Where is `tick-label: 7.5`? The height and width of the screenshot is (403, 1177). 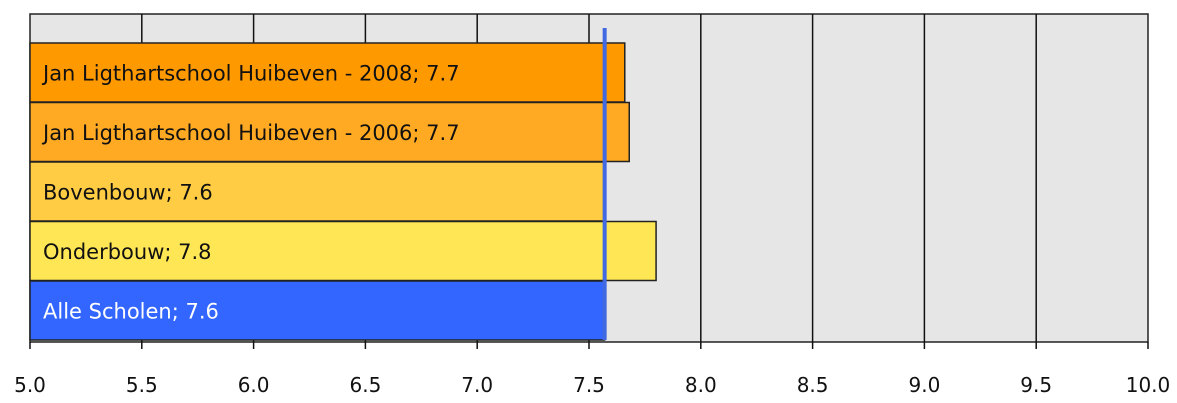 tick-label: 7.5 is located at coordinates (589, 385).